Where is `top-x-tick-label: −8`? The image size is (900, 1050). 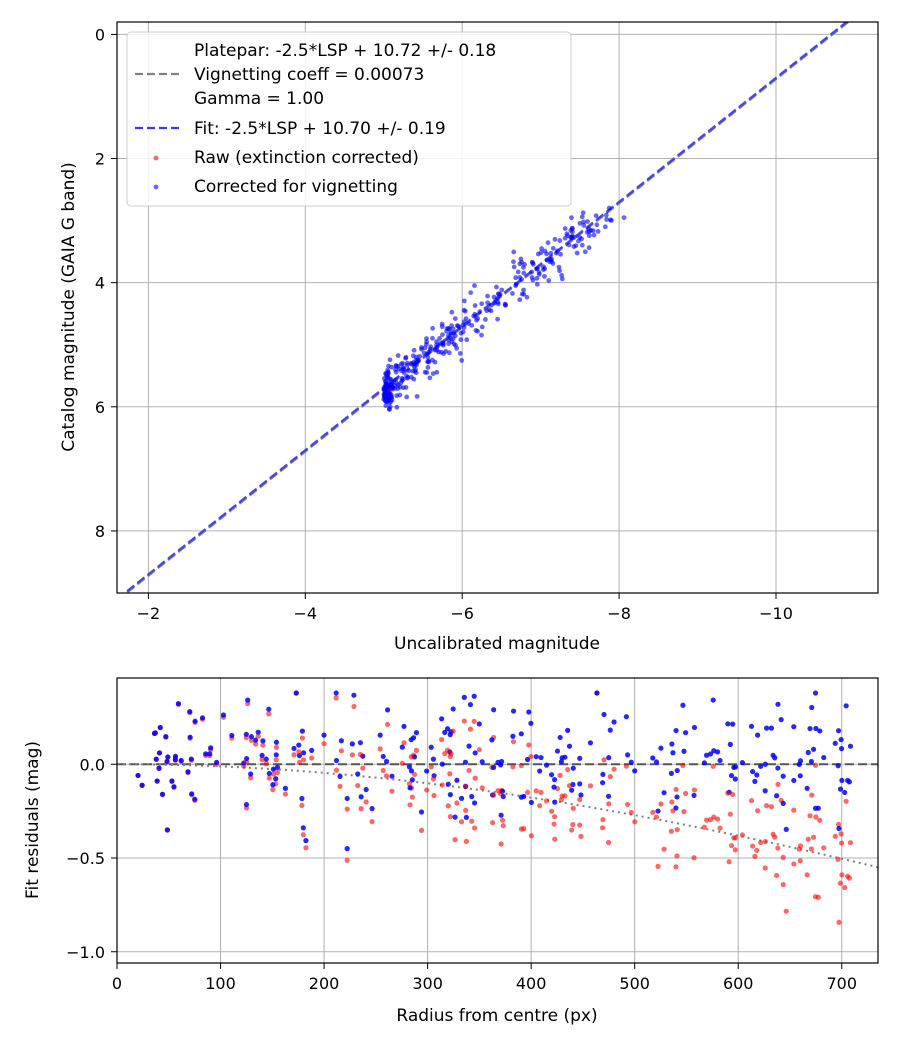
top-x-tick-label: −8 is located at coordinates (619, 613).